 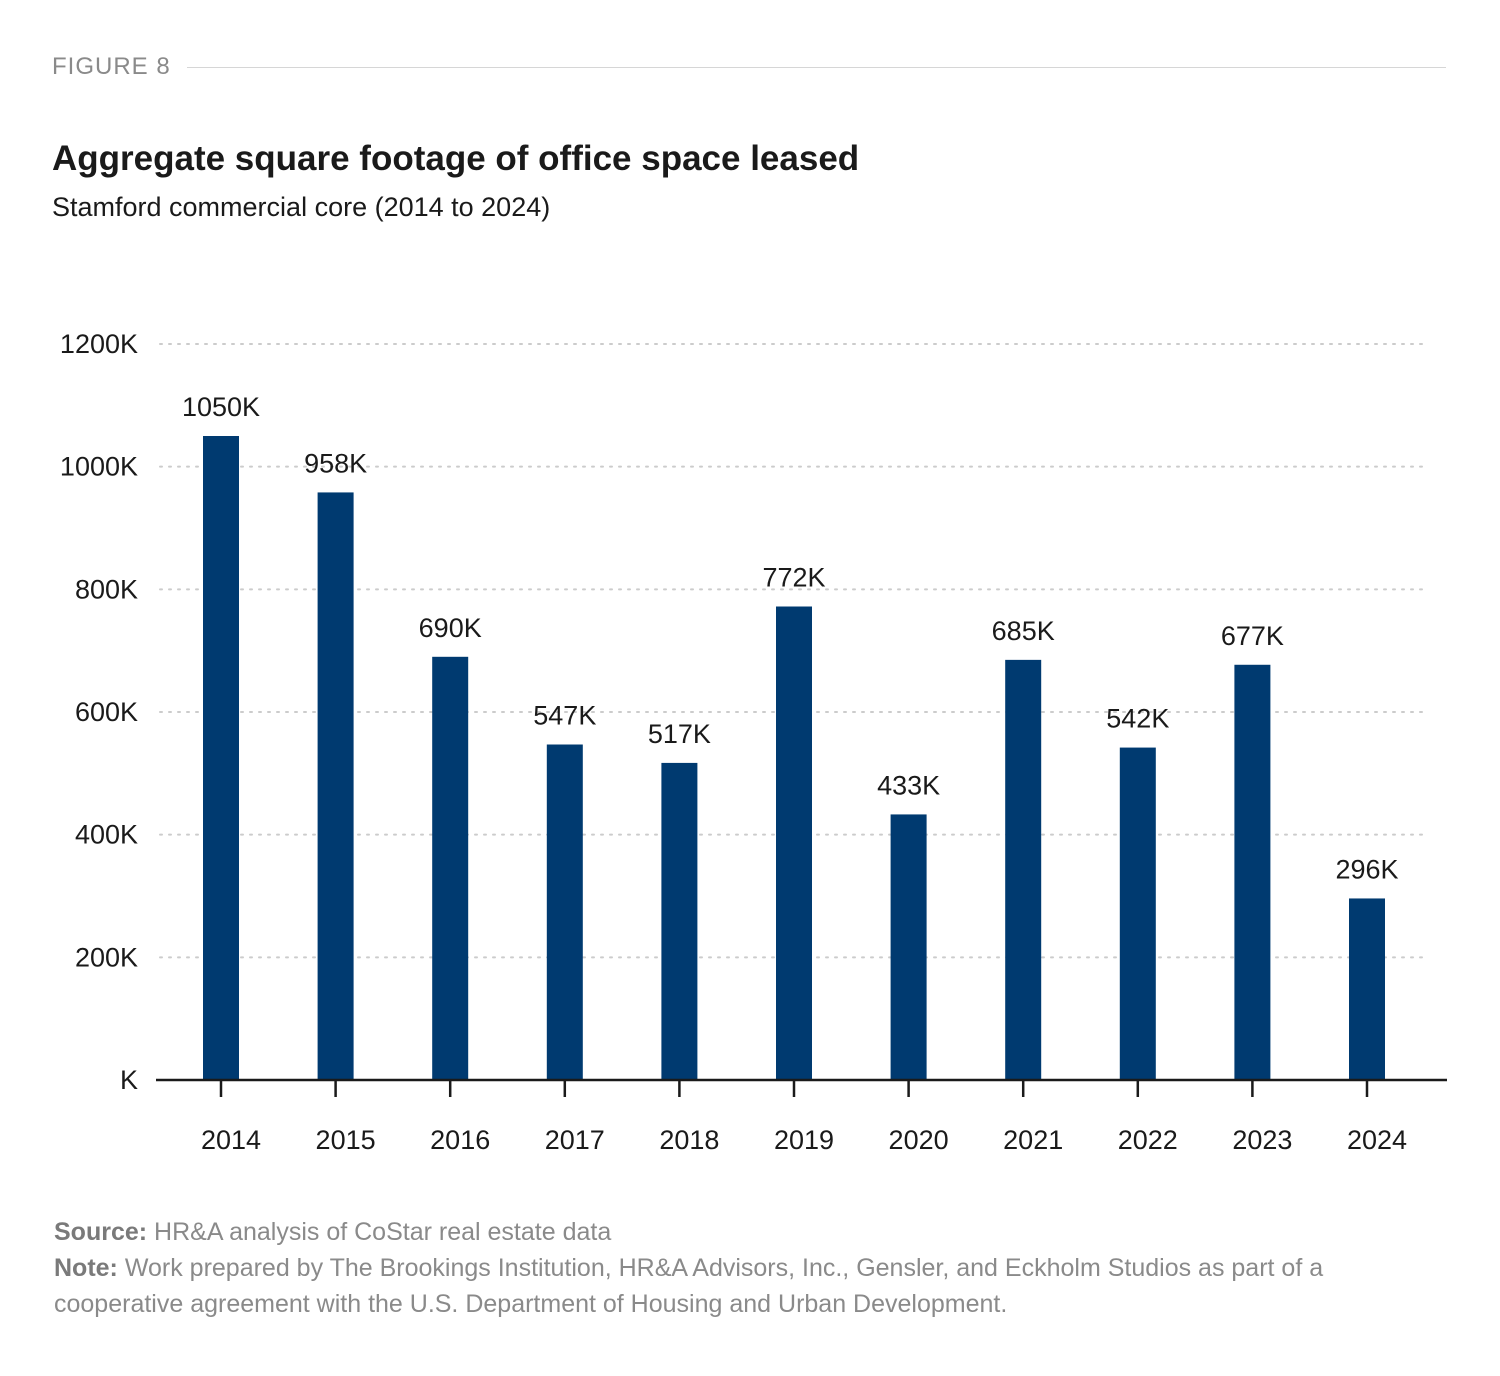 I want to click on data-label: 685K, so click(x=1023, y=631).